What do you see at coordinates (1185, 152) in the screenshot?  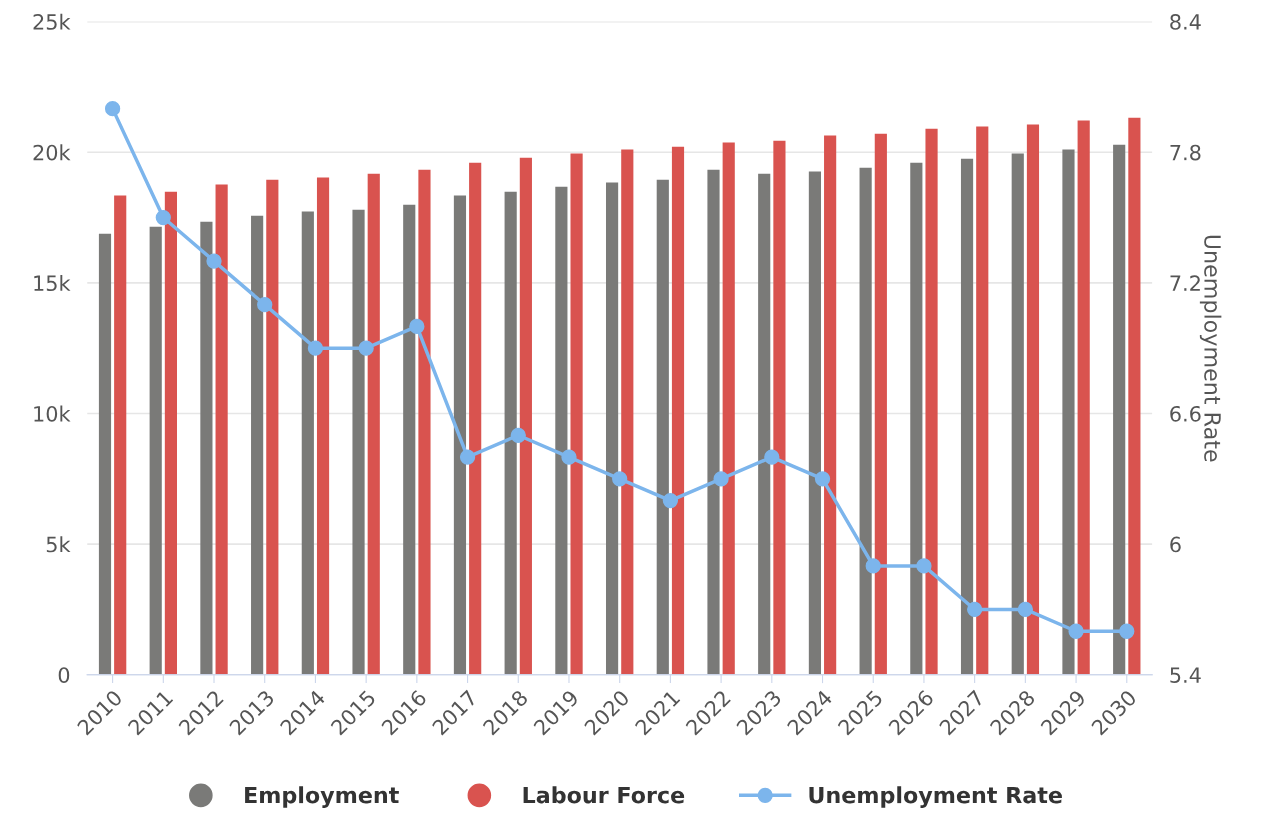 I see `y2-tick-label: 7.8` at bounding box center [1185, 152].